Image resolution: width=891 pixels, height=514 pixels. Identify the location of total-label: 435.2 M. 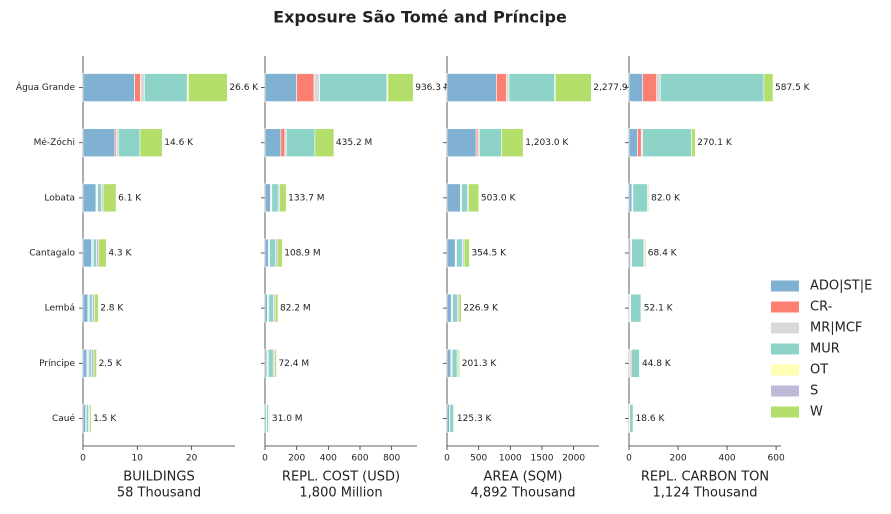
(354, 143).